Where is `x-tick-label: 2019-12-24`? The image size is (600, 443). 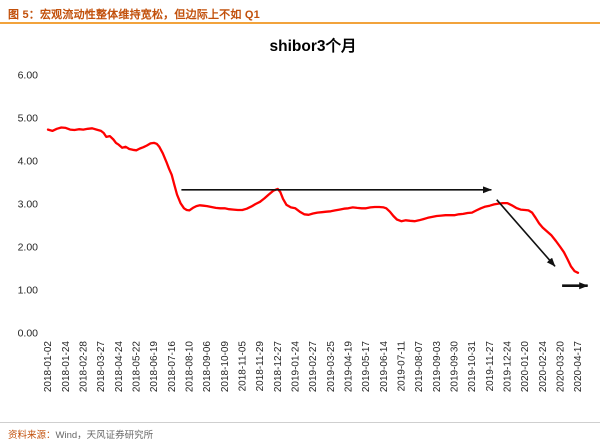
x-tick-label: 2019-12-24 is located at coordinates (508, 367).